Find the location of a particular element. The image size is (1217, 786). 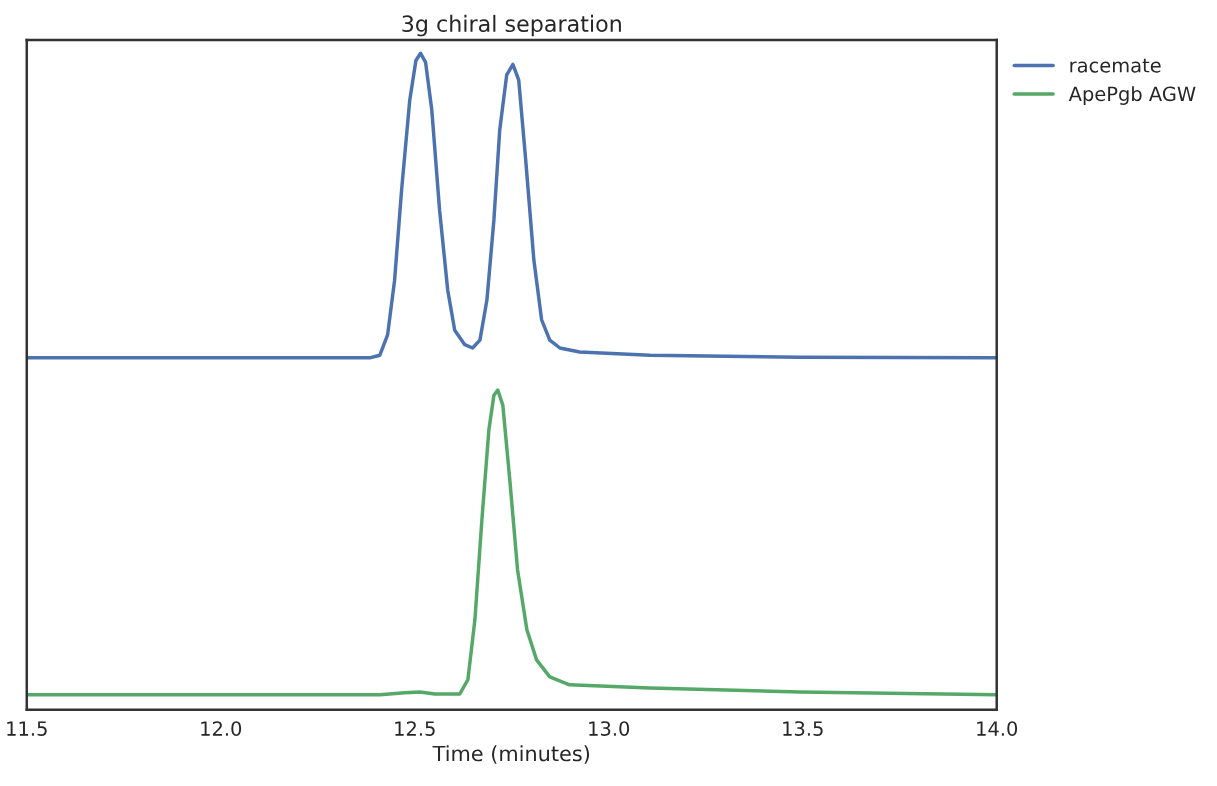

x-tick-label: 12.5 is located at coordinates (415, 728).